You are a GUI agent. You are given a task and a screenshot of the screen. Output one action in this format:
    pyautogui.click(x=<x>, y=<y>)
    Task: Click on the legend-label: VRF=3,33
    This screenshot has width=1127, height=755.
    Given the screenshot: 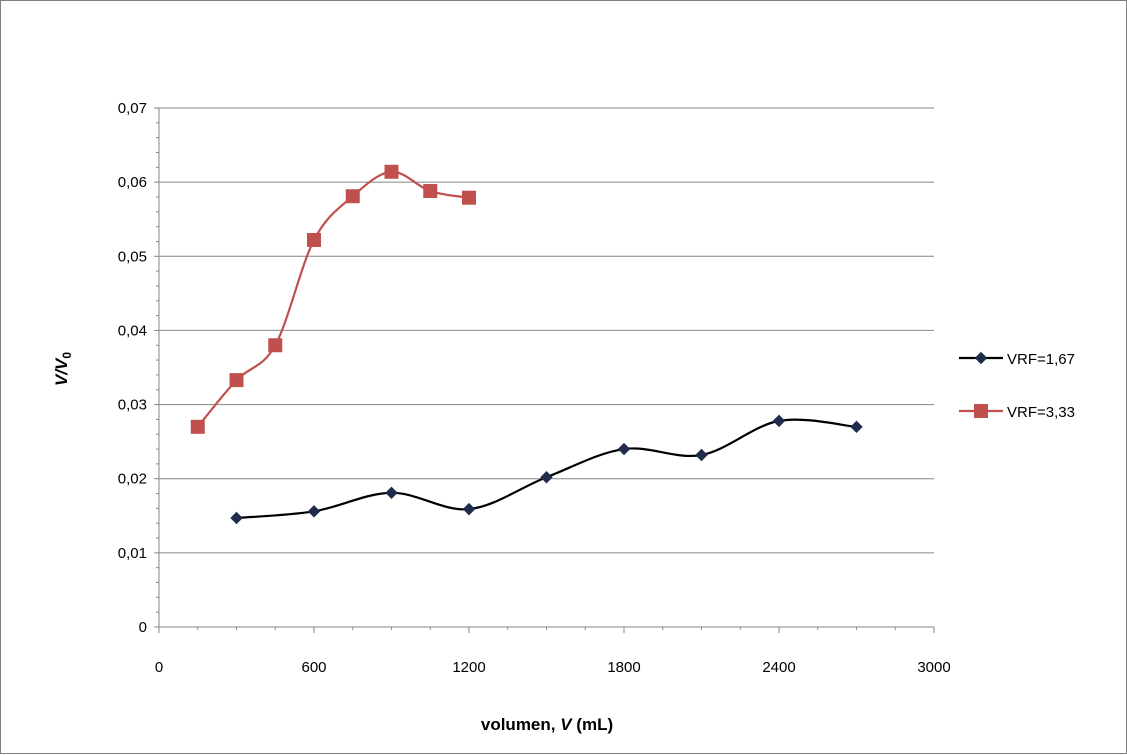 What is the action you would take?
    pyautogui.click(x=1041, y=412)
    